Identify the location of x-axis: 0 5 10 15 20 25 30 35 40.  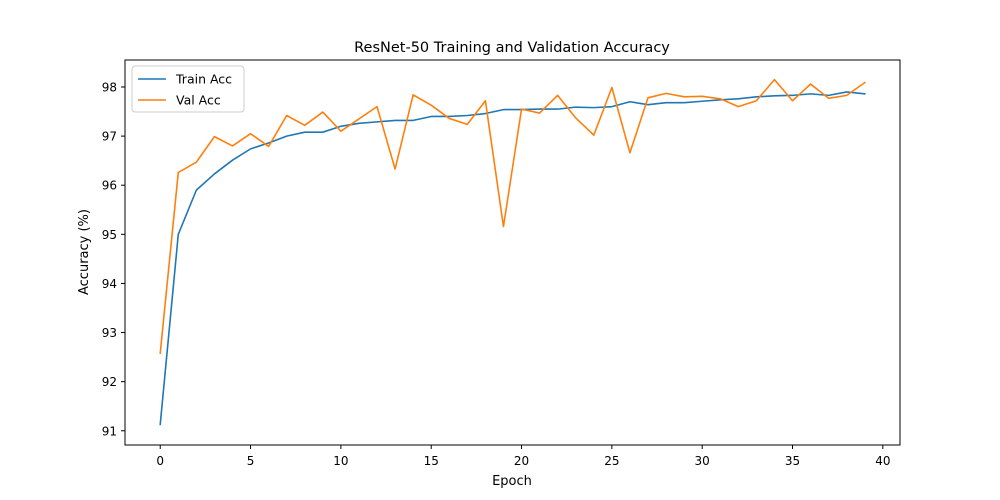
(523, 456).